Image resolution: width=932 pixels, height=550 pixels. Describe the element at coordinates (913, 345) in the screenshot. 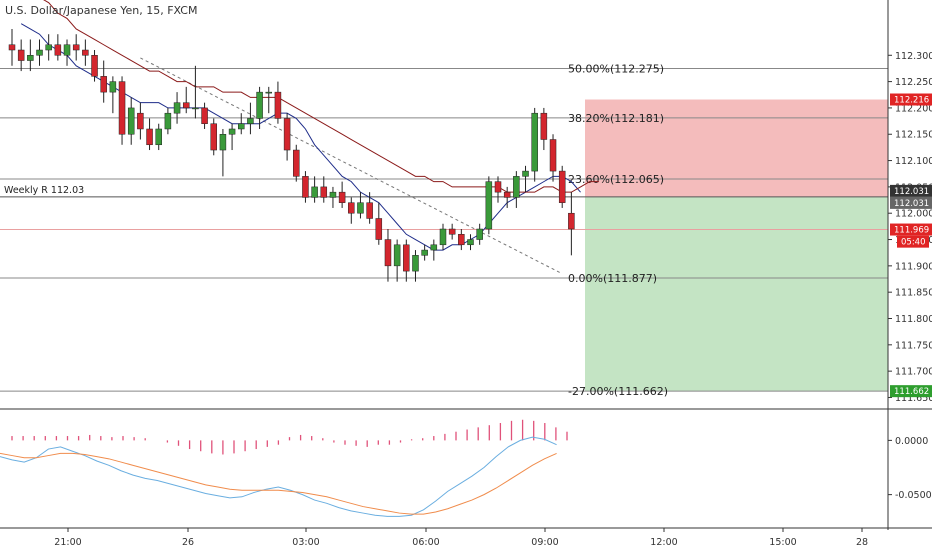

I see `price-tick-label-11: 111.750` at that location.